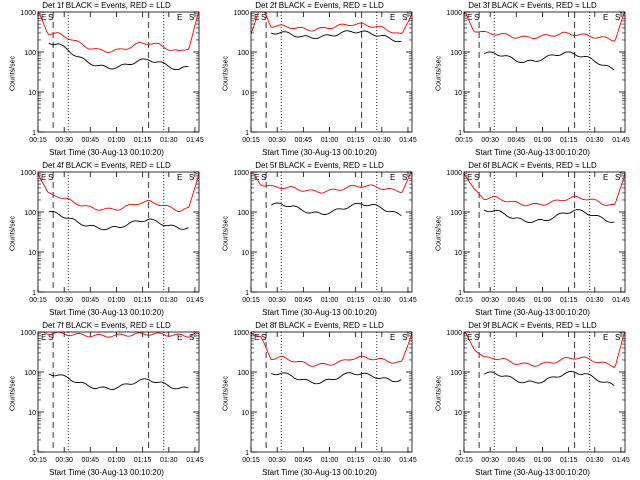 This screenshot has height=480, width=640. I want to click on chart-title: Det 9f BLACK = Events, RED = LLD, so click(532, 325).